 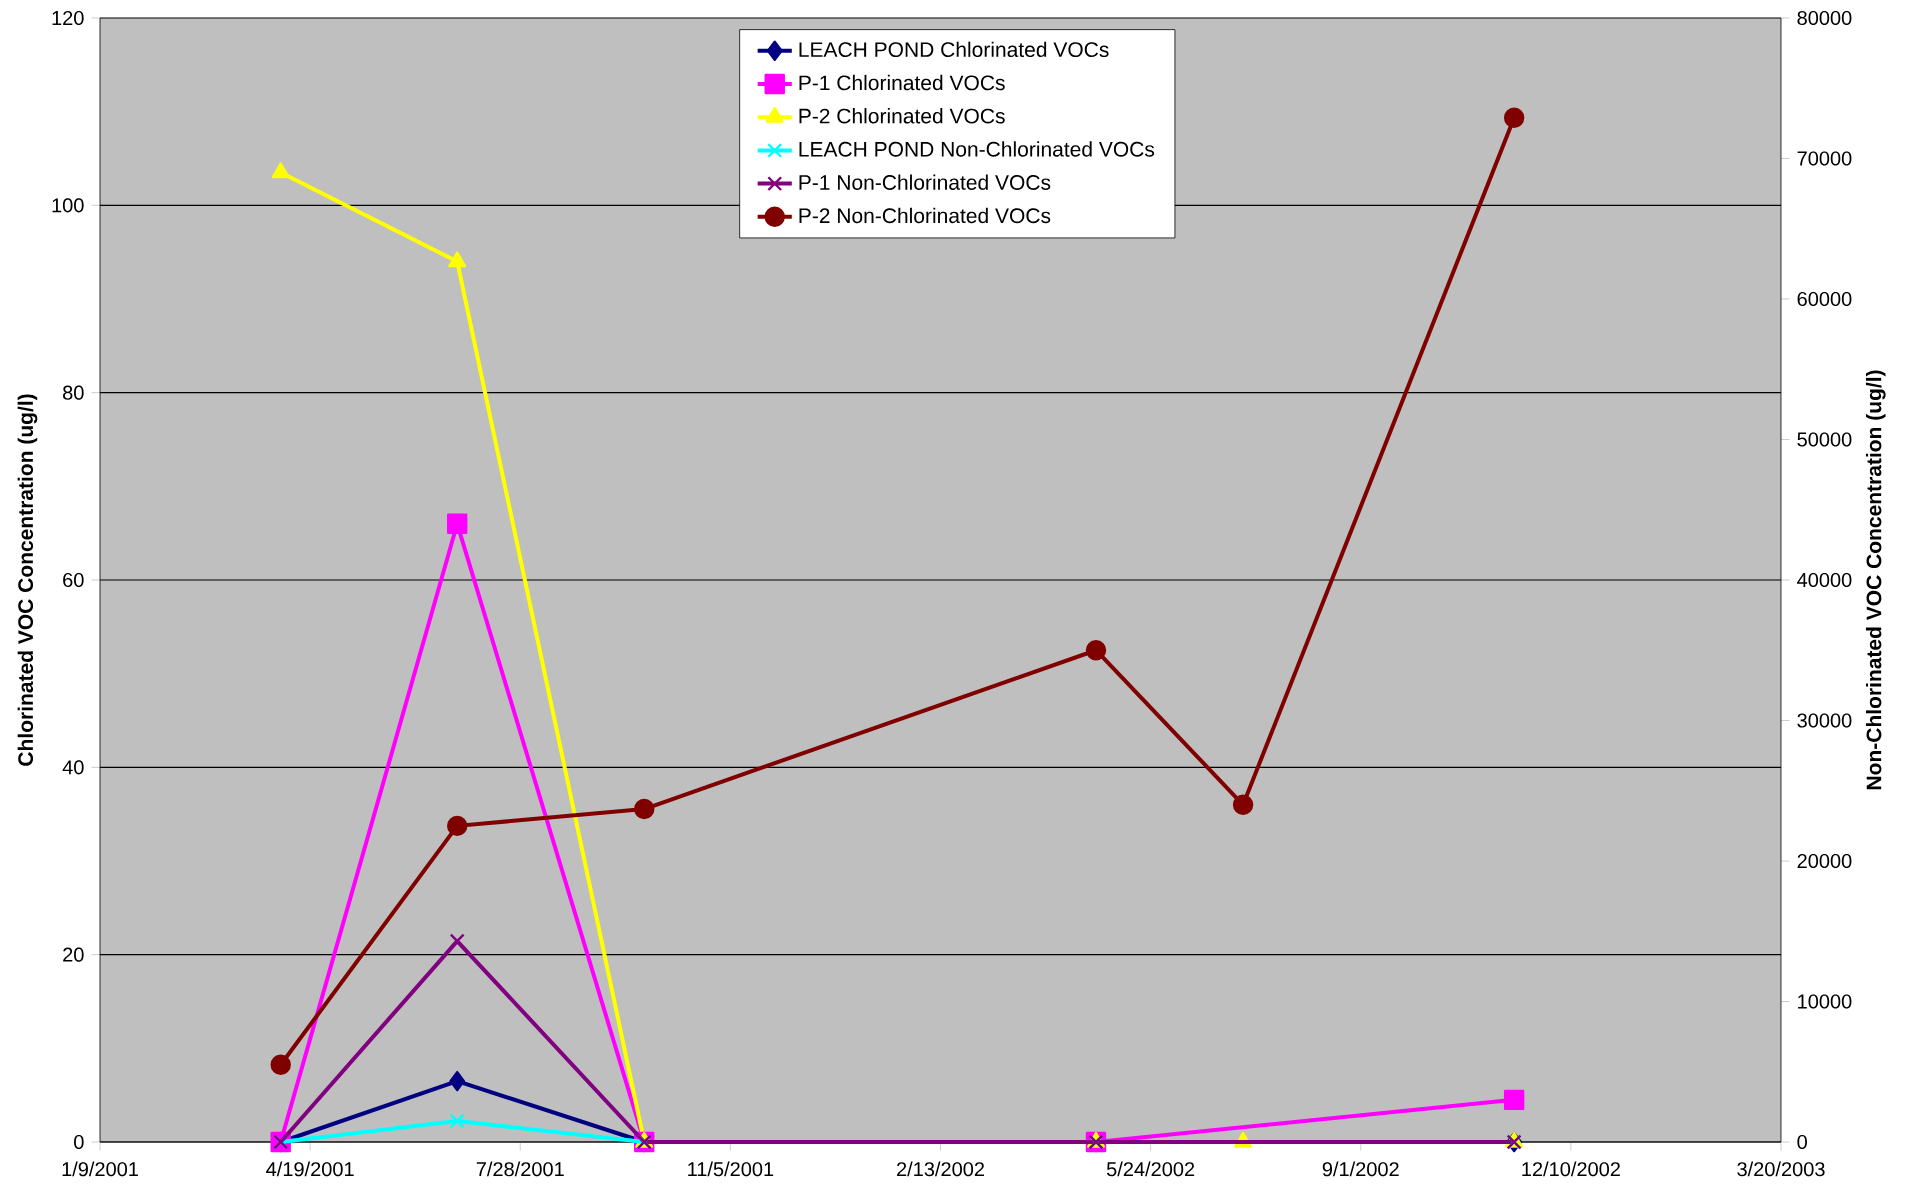 What do you see at coordinates (68, 205) in the screenshot?
I see `y-tick-label: 100` at bounding box center [68, 205].